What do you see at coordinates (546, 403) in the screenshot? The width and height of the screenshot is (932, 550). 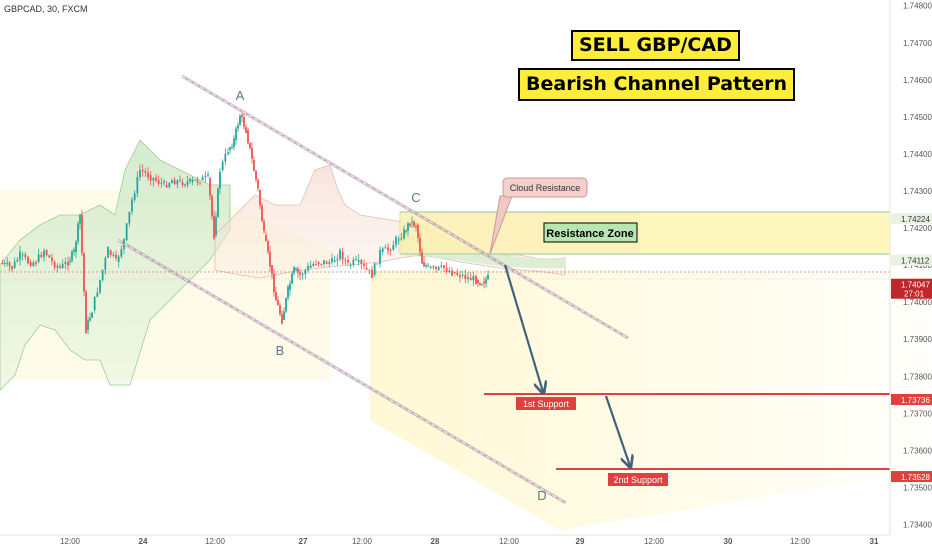 I see `first-support-callout: 1st Support` at bounding box center [546, 403].